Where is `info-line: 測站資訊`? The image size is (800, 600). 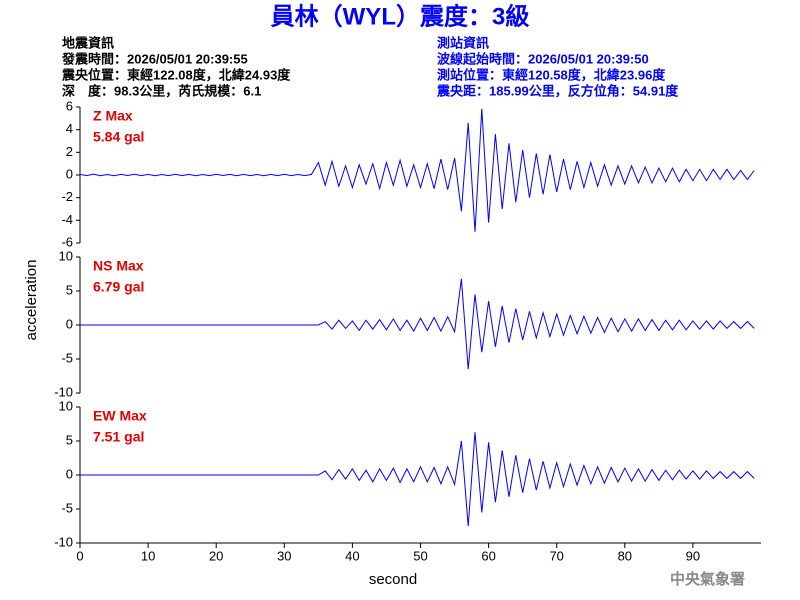
info-line: 測站資訊 is located at coordinates (463, 42).